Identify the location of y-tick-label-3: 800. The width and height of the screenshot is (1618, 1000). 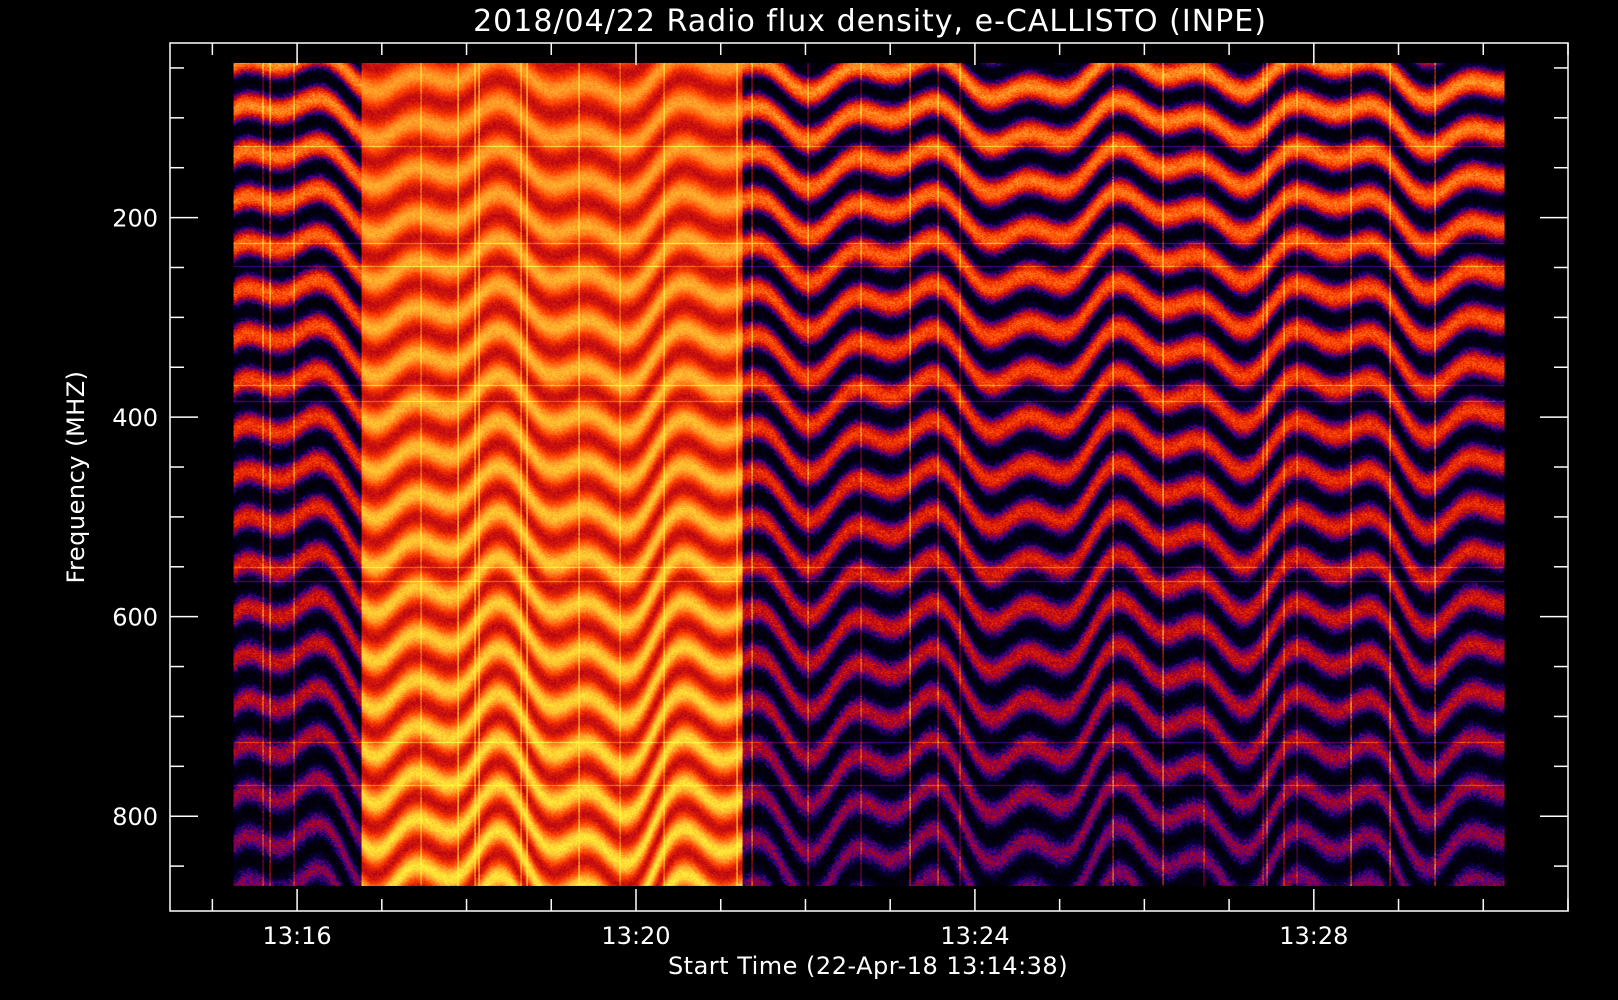
(135, 817).